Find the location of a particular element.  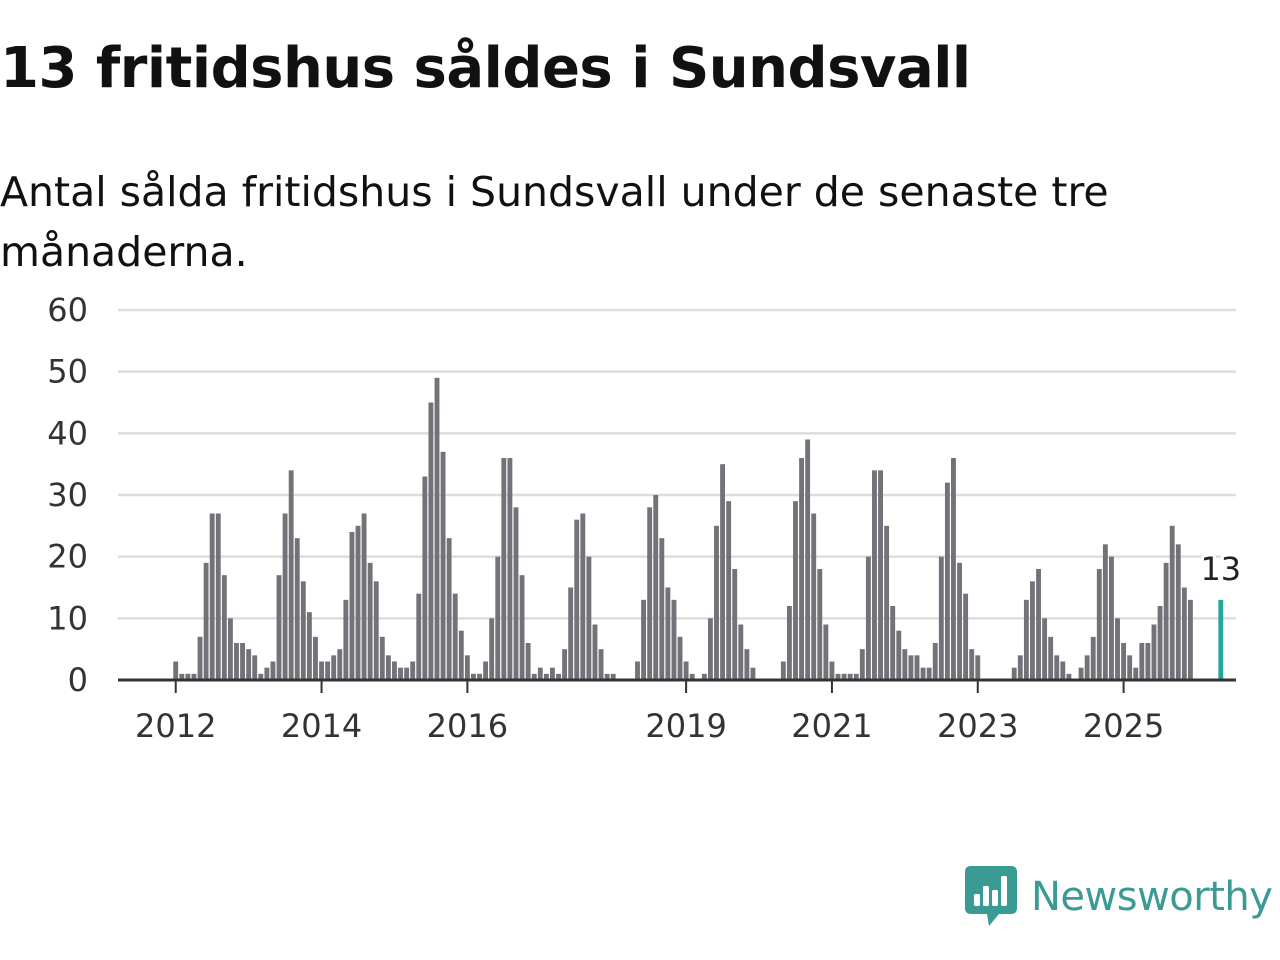

annotations: 13 is located at coordinates (1220, 569).